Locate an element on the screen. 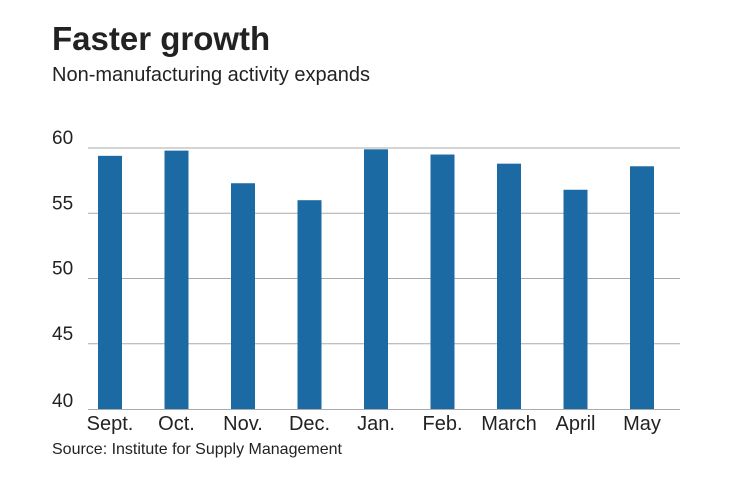 The image size is (740, 482). y-tick-label-50: 50 is located at coordinates (62, 269).